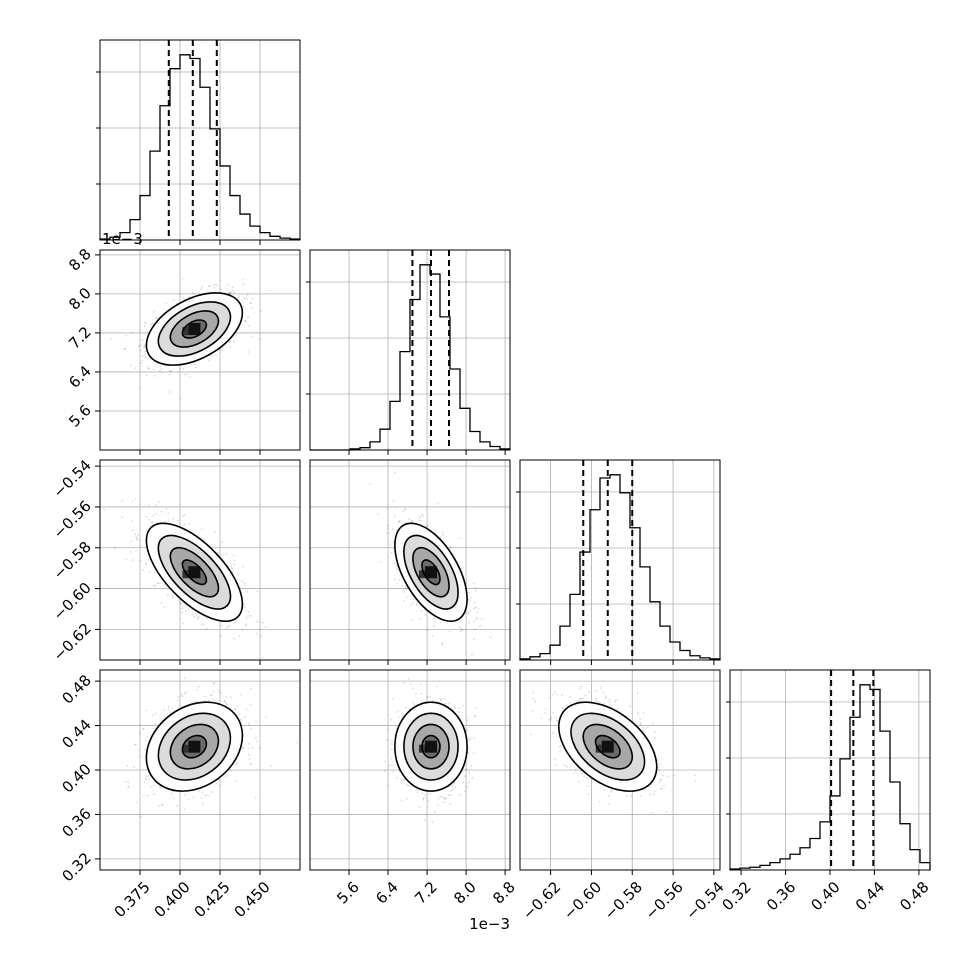 The width and height of the screenshot is (970, 970). Describe the element at coordinates (200, 147) in the screenshot. I see `histogram-step-p0` at that location.